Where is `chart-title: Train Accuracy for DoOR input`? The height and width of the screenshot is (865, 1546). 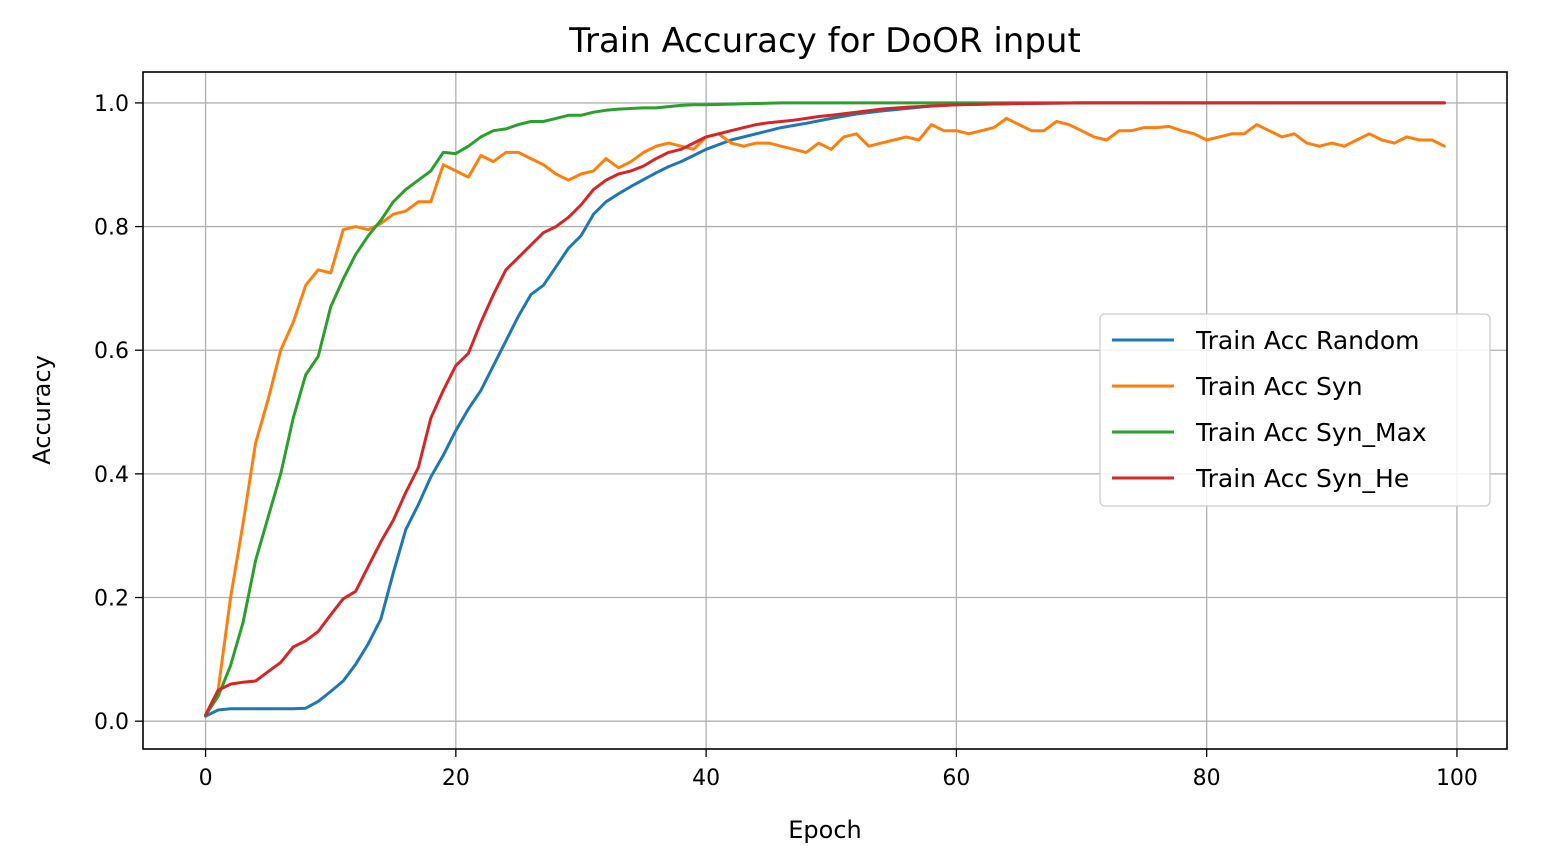 chart-title: Train Accuracy for DoOR input is located at coordinates (824, 41).